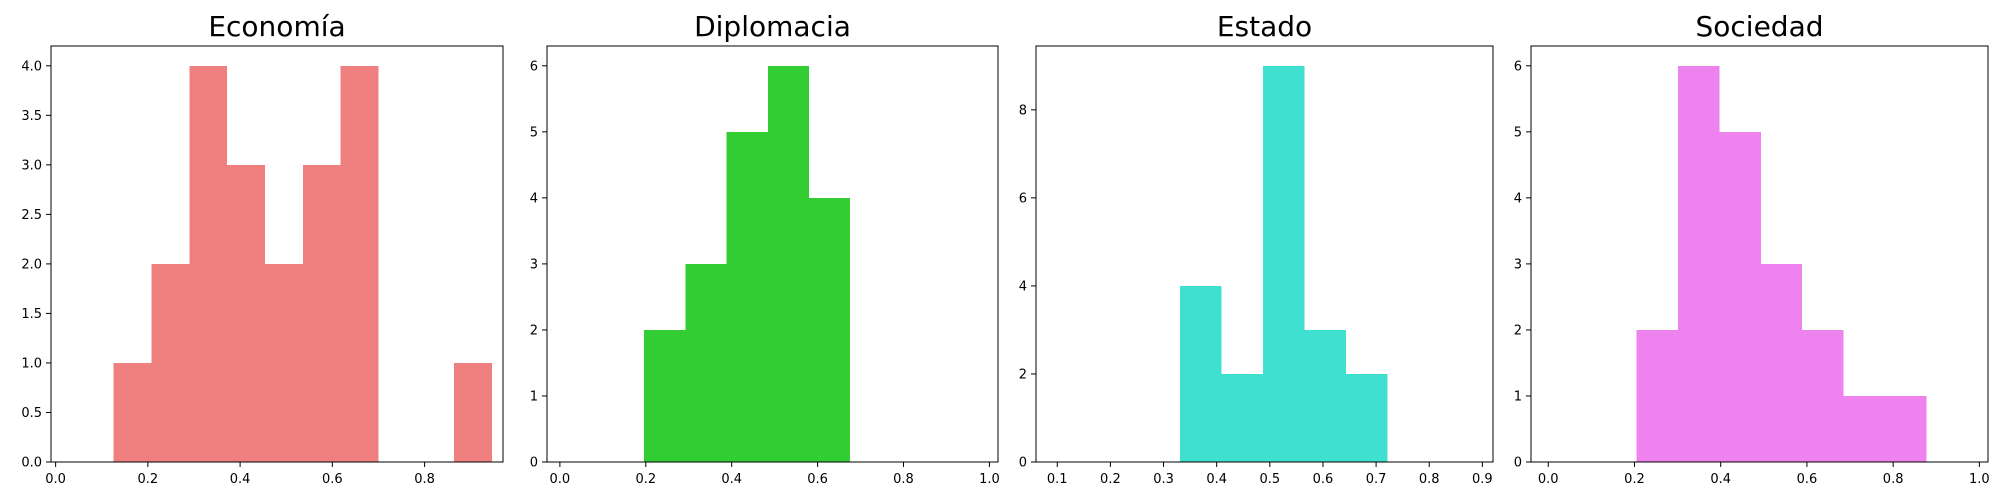 The width and height of the screenshot is (2000, 500). I want to click on y-tick-label: 3.5, so click(31, 116).